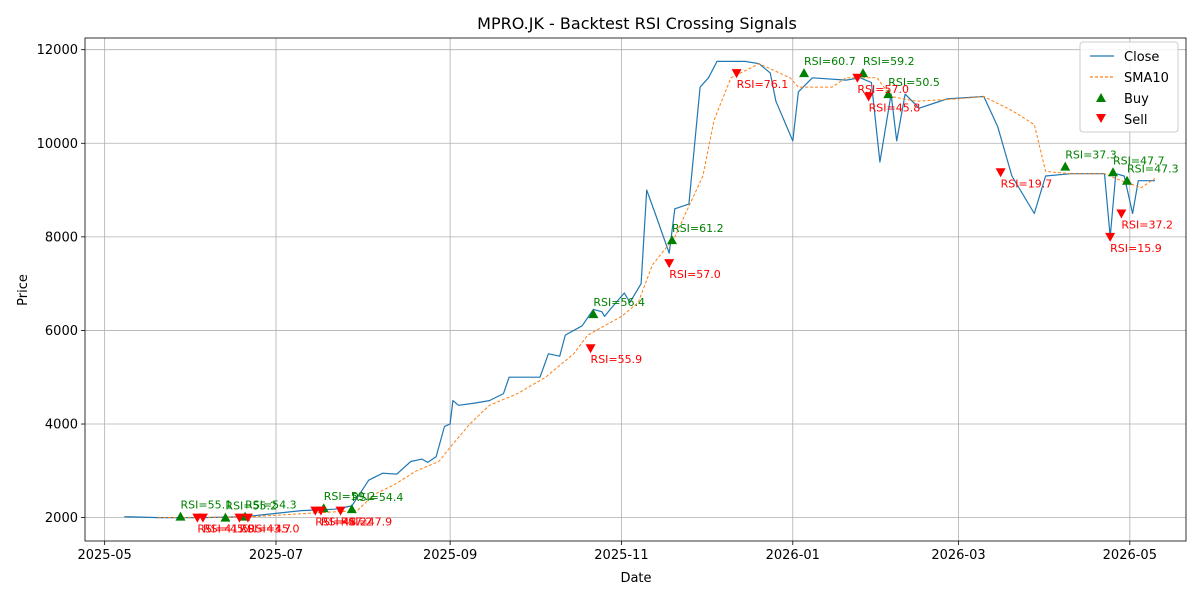 This screenshot has width=1200, height=600. Describe the element at coordinates (341, 522) in the screenshot. I see `sell-signal-label: RSI=48.2` at that location.